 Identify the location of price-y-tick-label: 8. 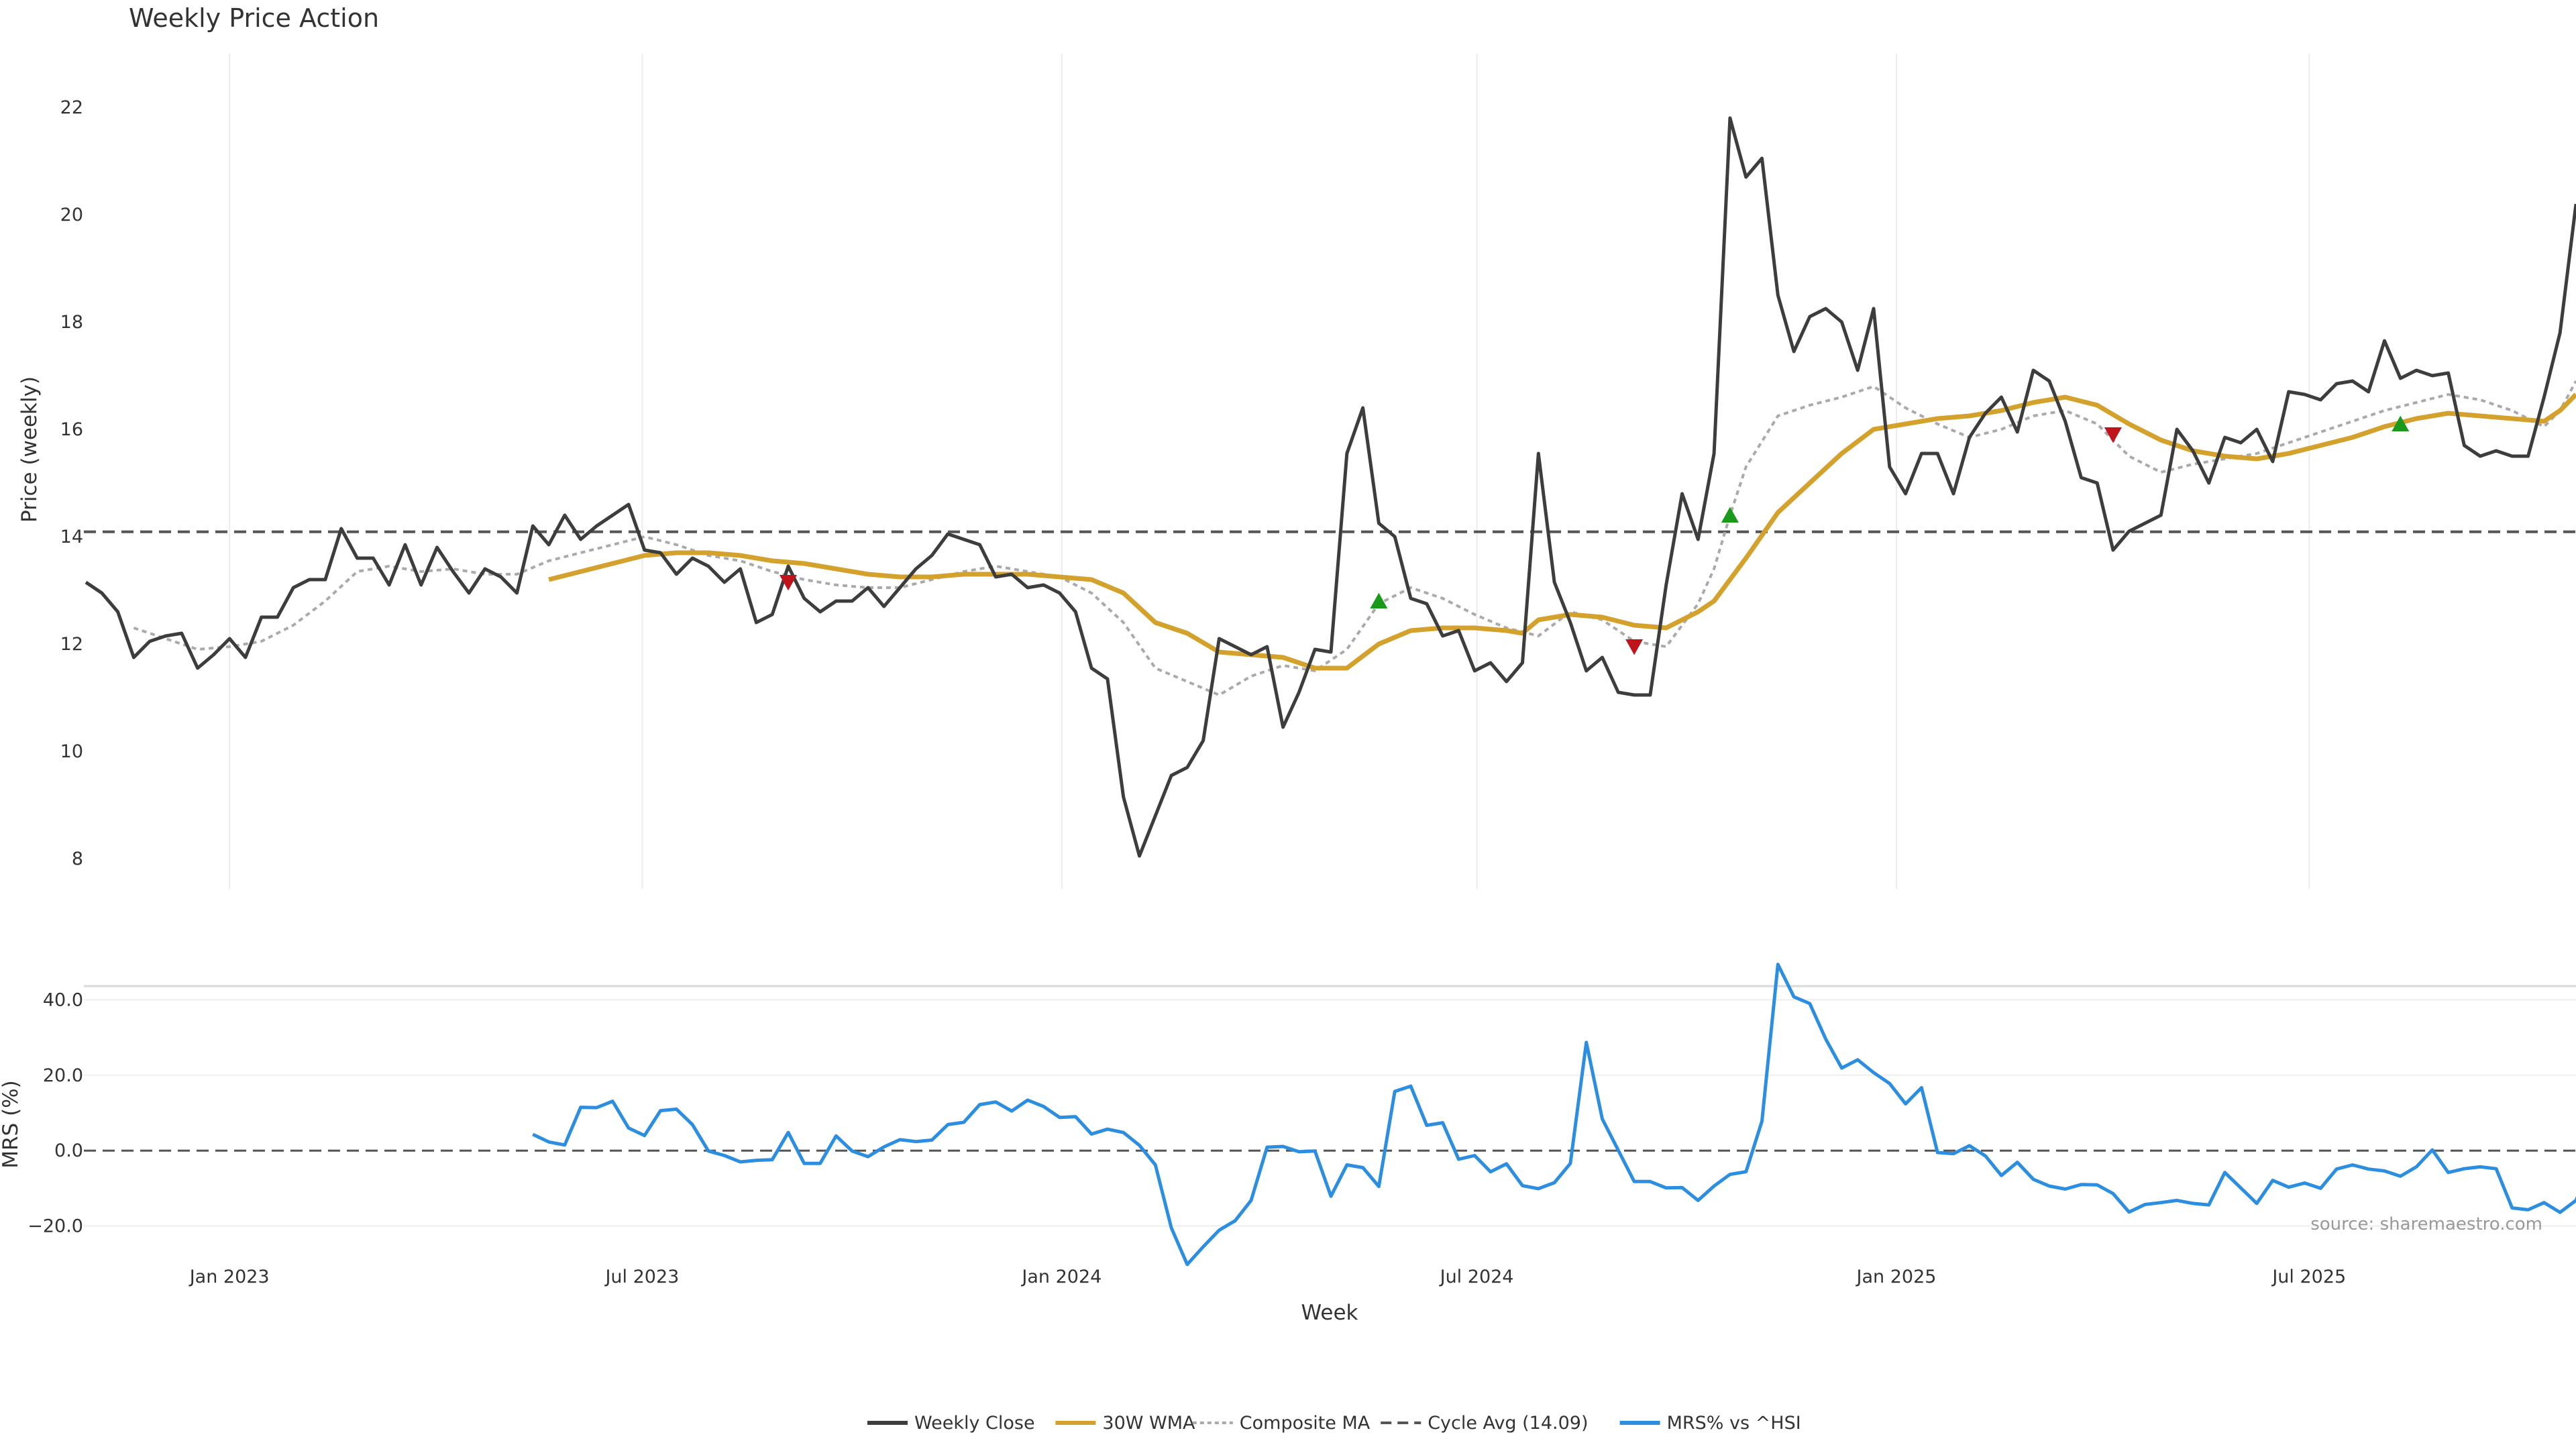
(77, 859).